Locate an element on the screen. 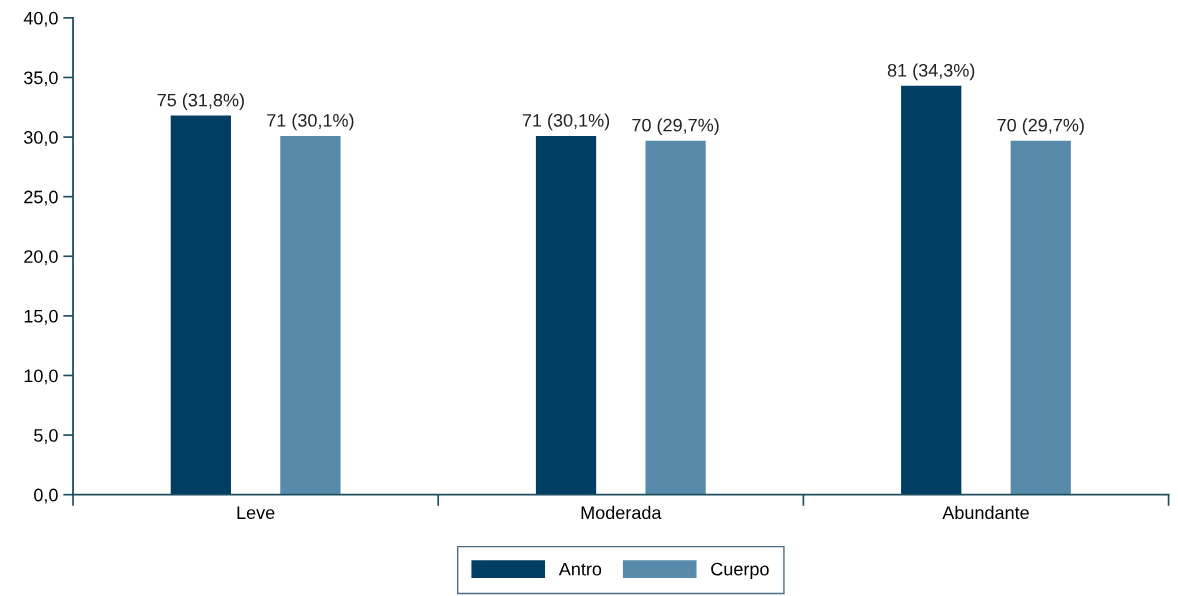 The height and width of the screenshot is (596, 1178). legend-label: Cuerpo is located at coordinates (740, 571).